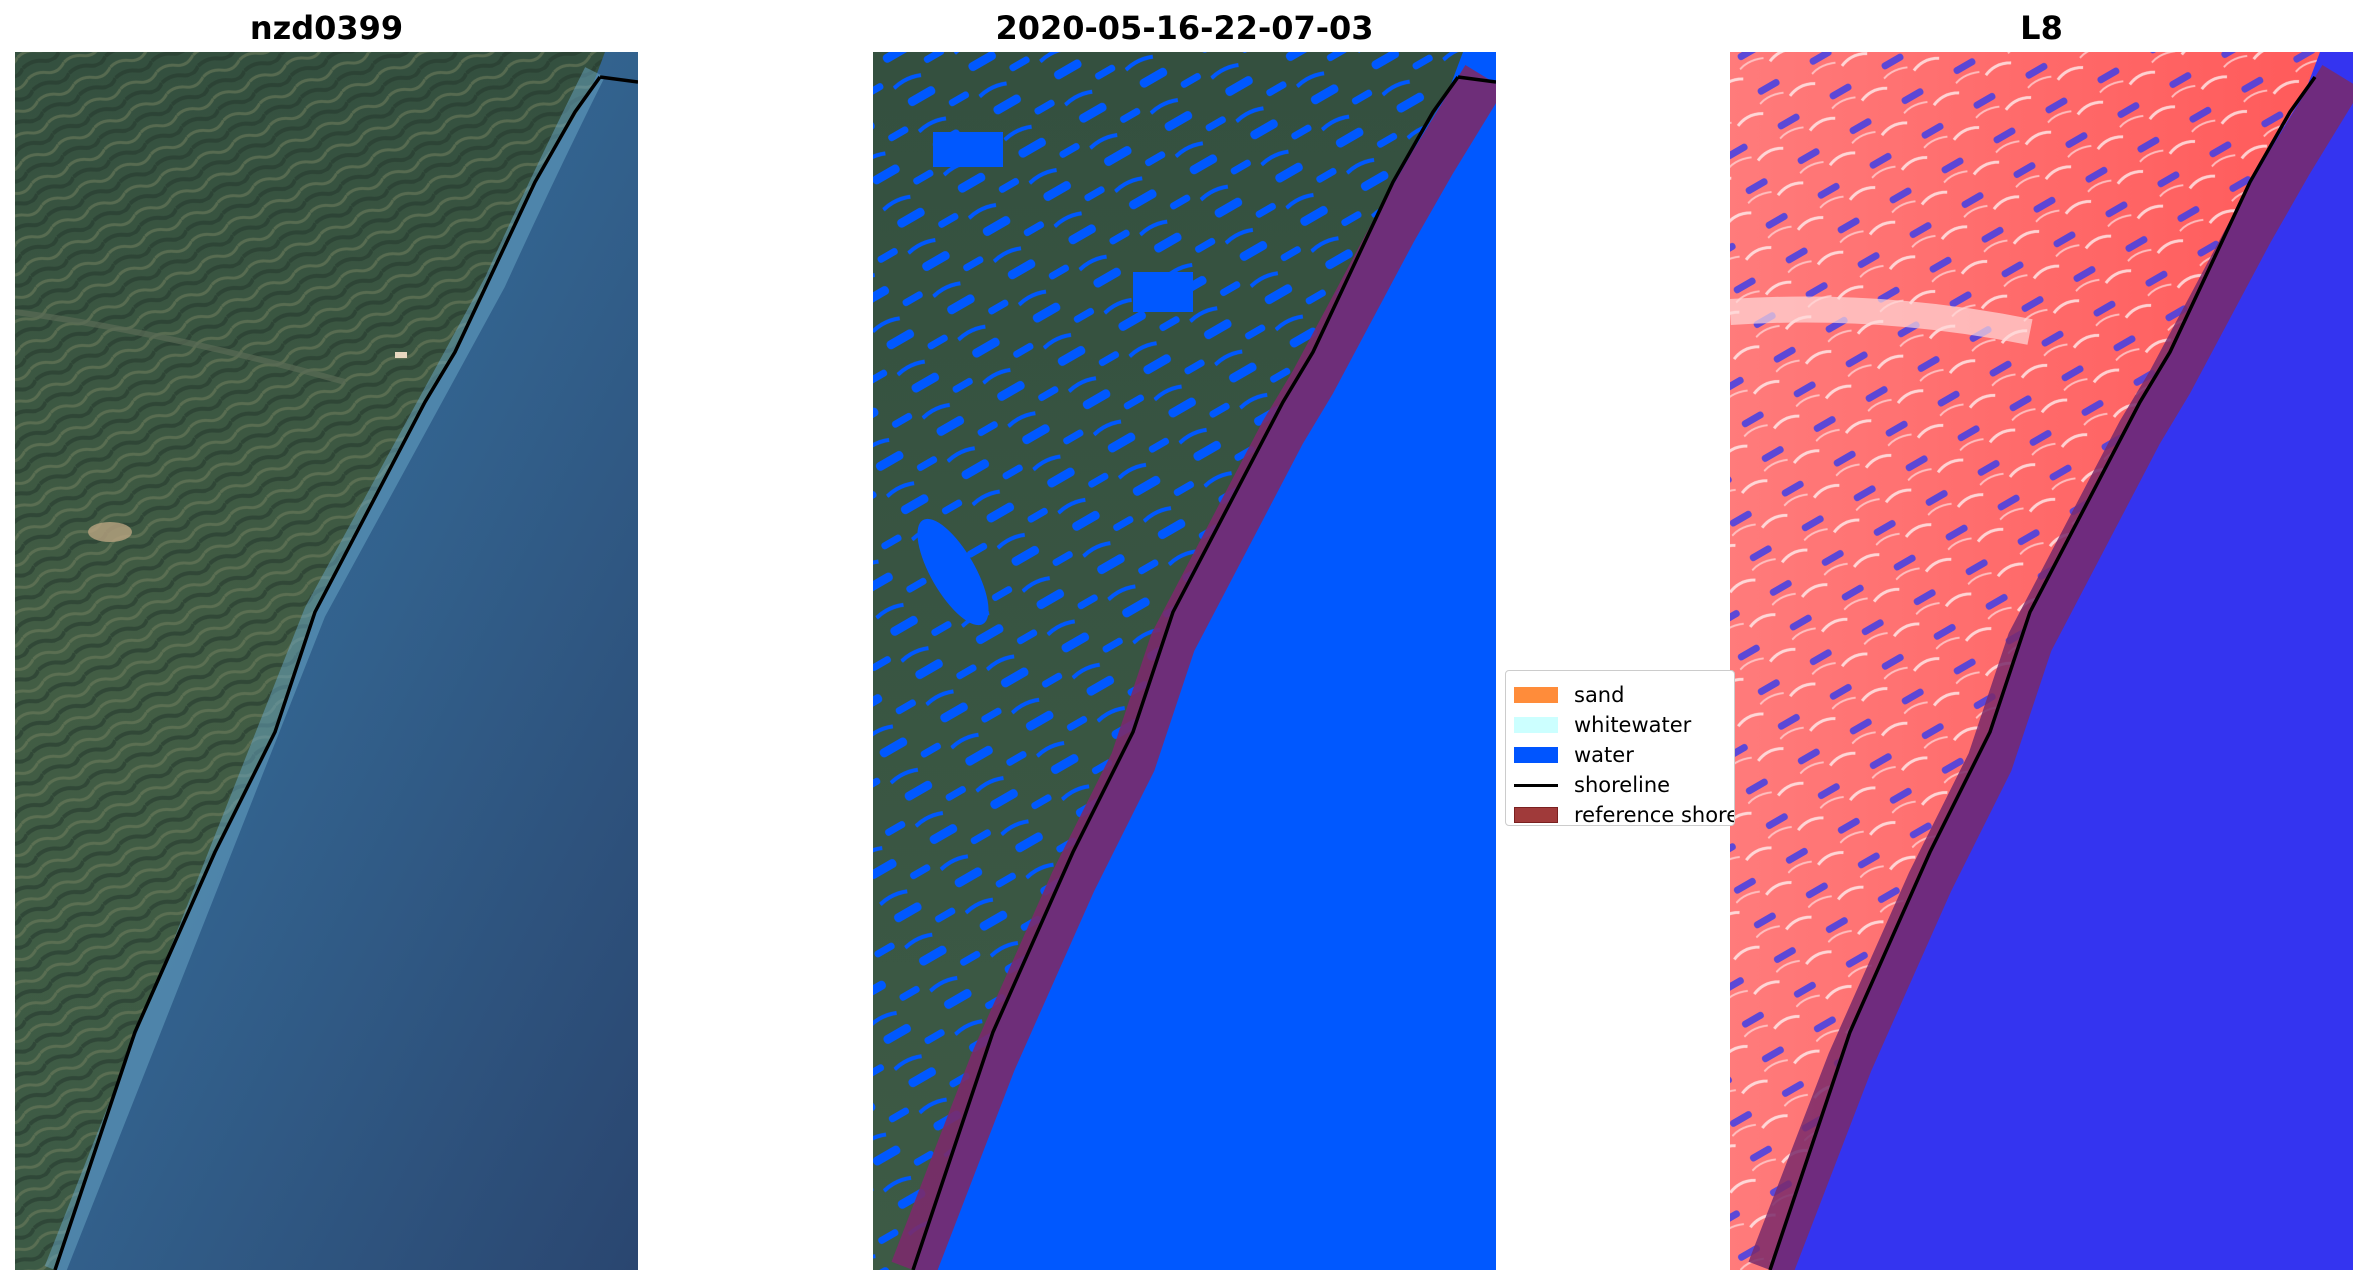  What do you see at coordinates (1569, 695) in the screenshot?
I see `legend-item-sand: sand` at bounding box center [1569, 695].